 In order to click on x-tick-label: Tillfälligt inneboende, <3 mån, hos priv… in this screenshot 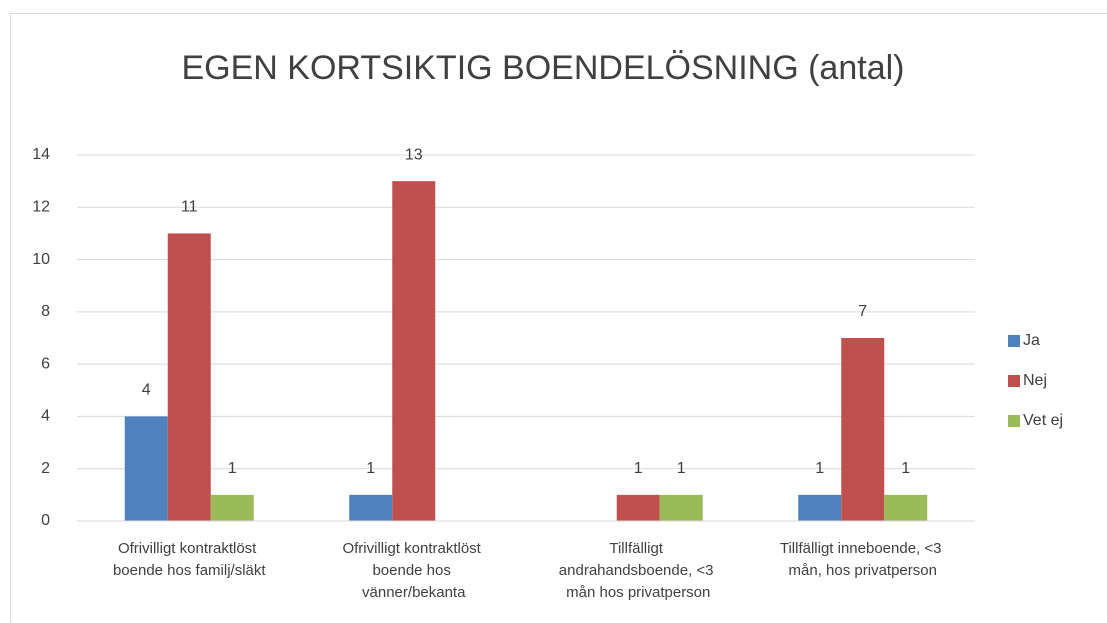, I will do `click(863, 559)`.